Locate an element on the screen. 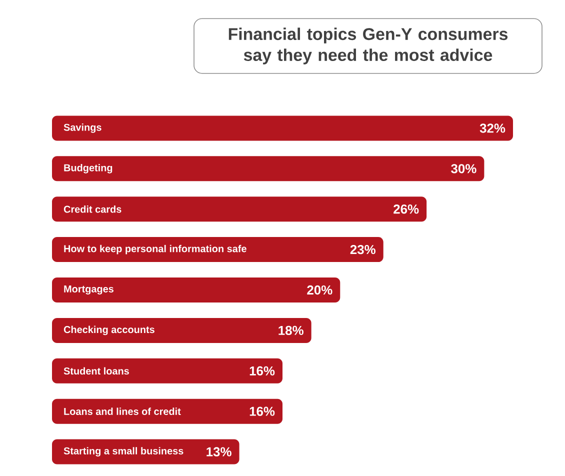 The height and width of the screenshot is (476, 565). y-tick-label: Mortgages is located at coordinates (89, 290).